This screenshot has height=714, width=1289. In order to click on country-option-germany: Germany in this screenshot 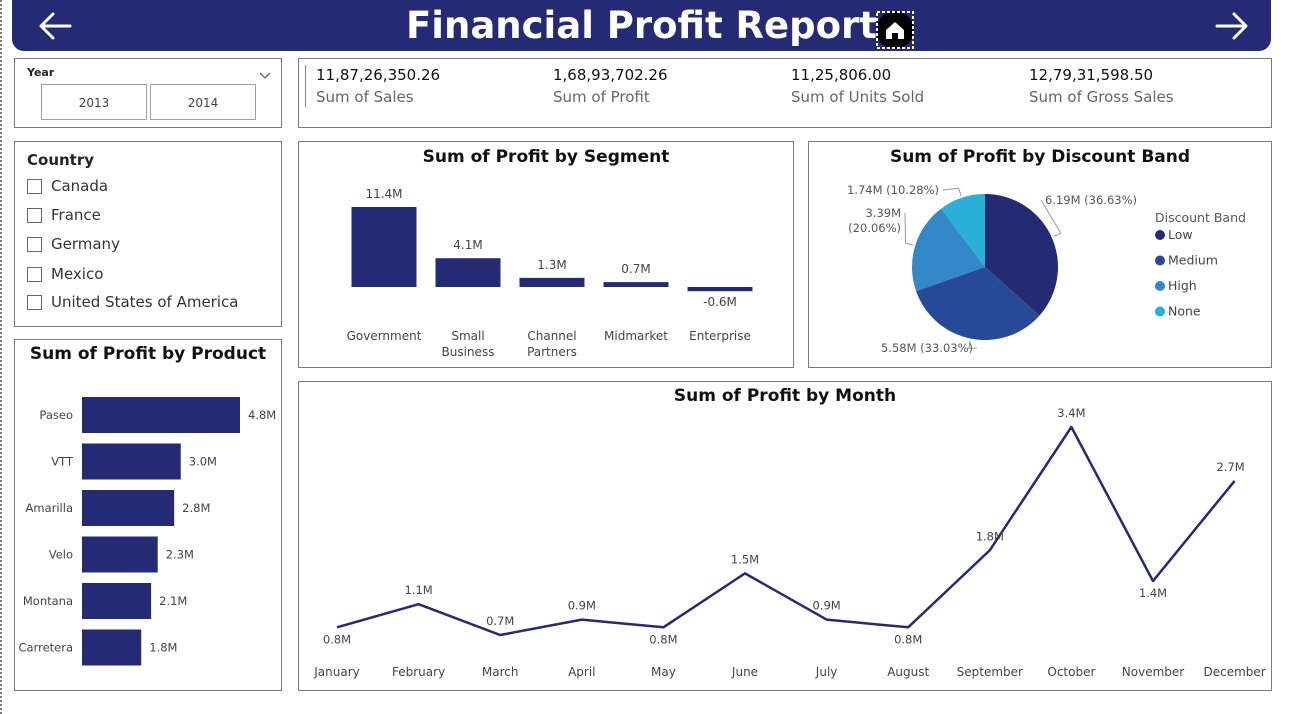, I will do `click(73, 244)`.